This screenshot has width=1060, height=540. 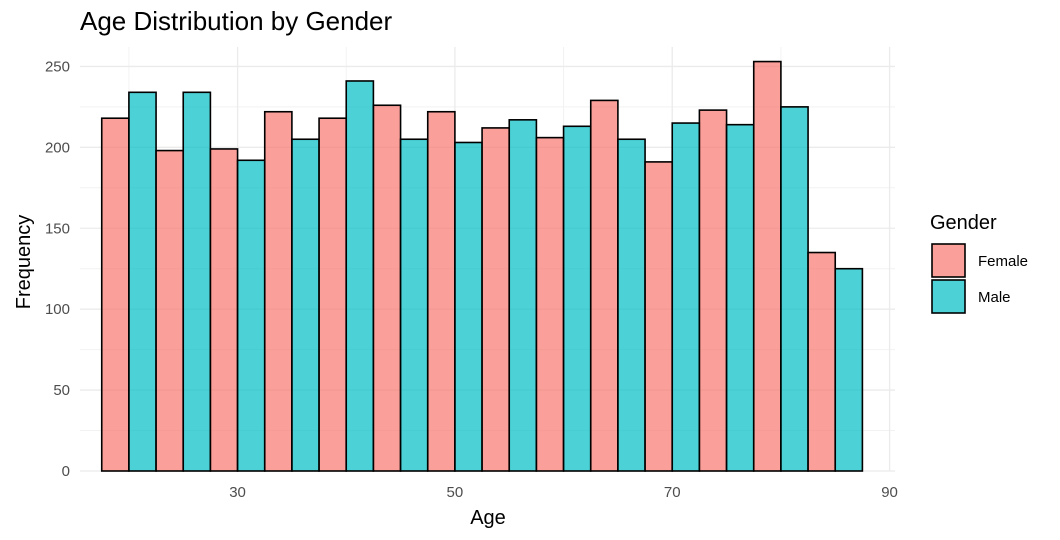 I want to click on y-tick-label: 200, so click(x=57, y=147).